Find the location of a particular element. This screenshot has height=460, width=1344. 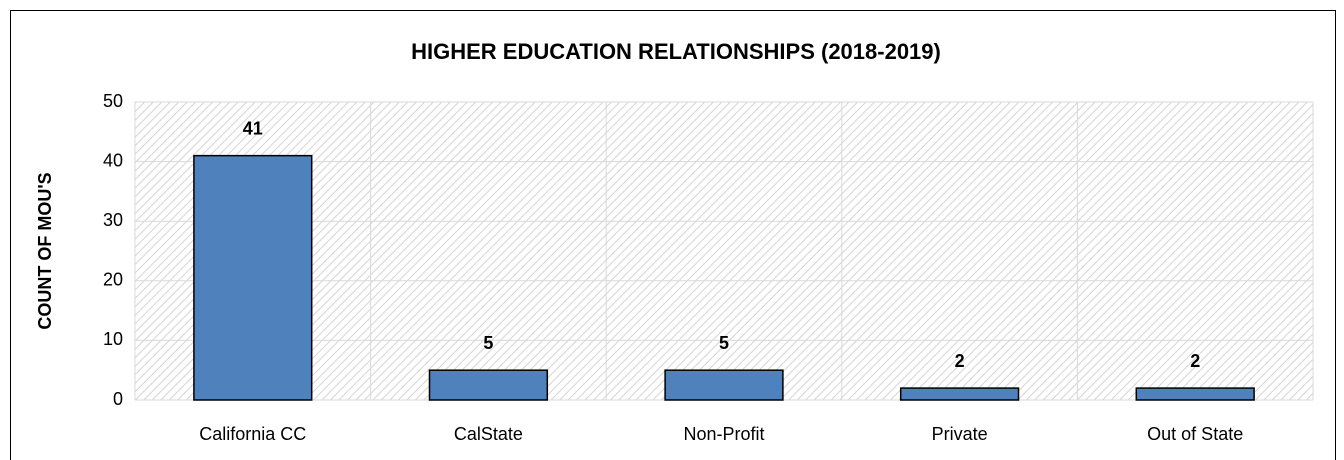

y-axis-label: COUNT OF MOU'S is located at coordinates (45, 250).